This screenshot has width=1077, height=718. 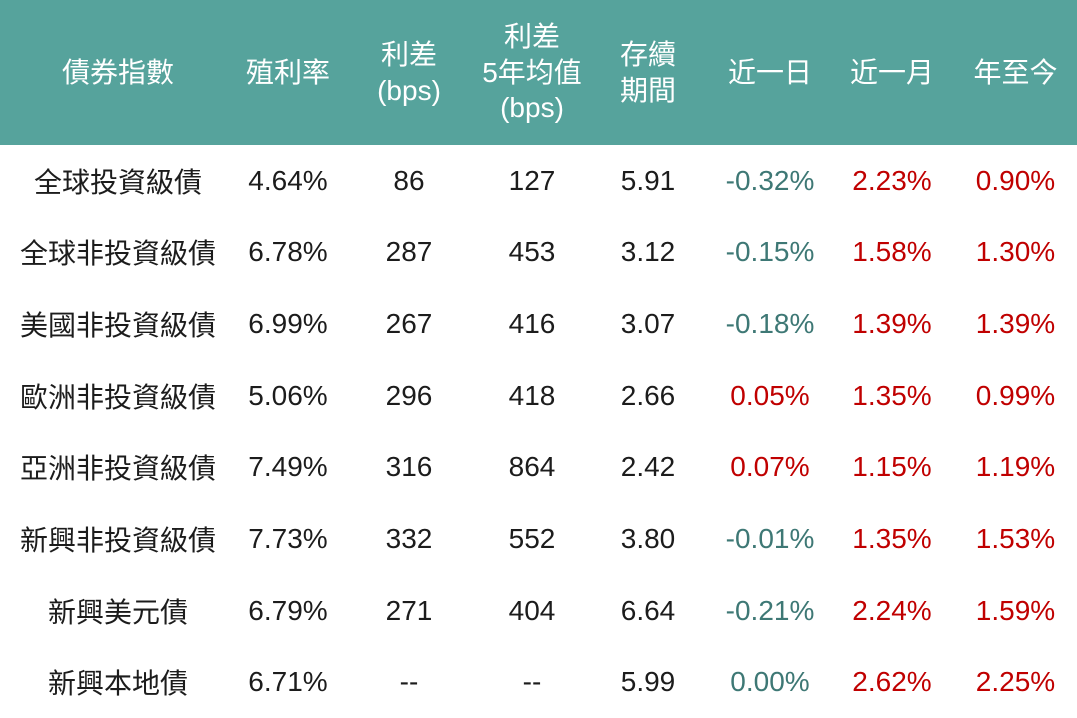 What do you see at coordinates (409, 467) in the screenshot?
I see `cell-spread: 316` at bounding box center [409, 467].